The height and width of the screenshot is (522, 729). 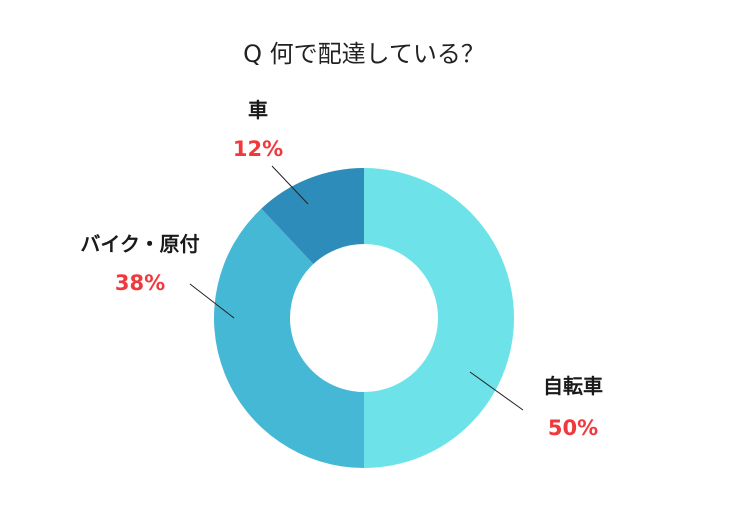 I want to click on slice-value-label-2: 12%, so click(x=258, y=149).